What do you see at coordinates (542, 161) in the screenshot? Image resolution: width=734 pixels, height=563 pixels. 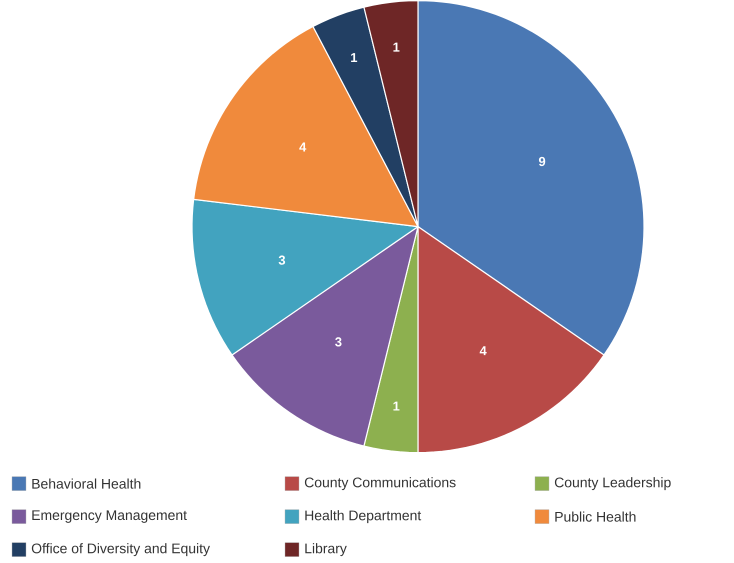 I see `data-label: 9` at bounding box center [542, 161].